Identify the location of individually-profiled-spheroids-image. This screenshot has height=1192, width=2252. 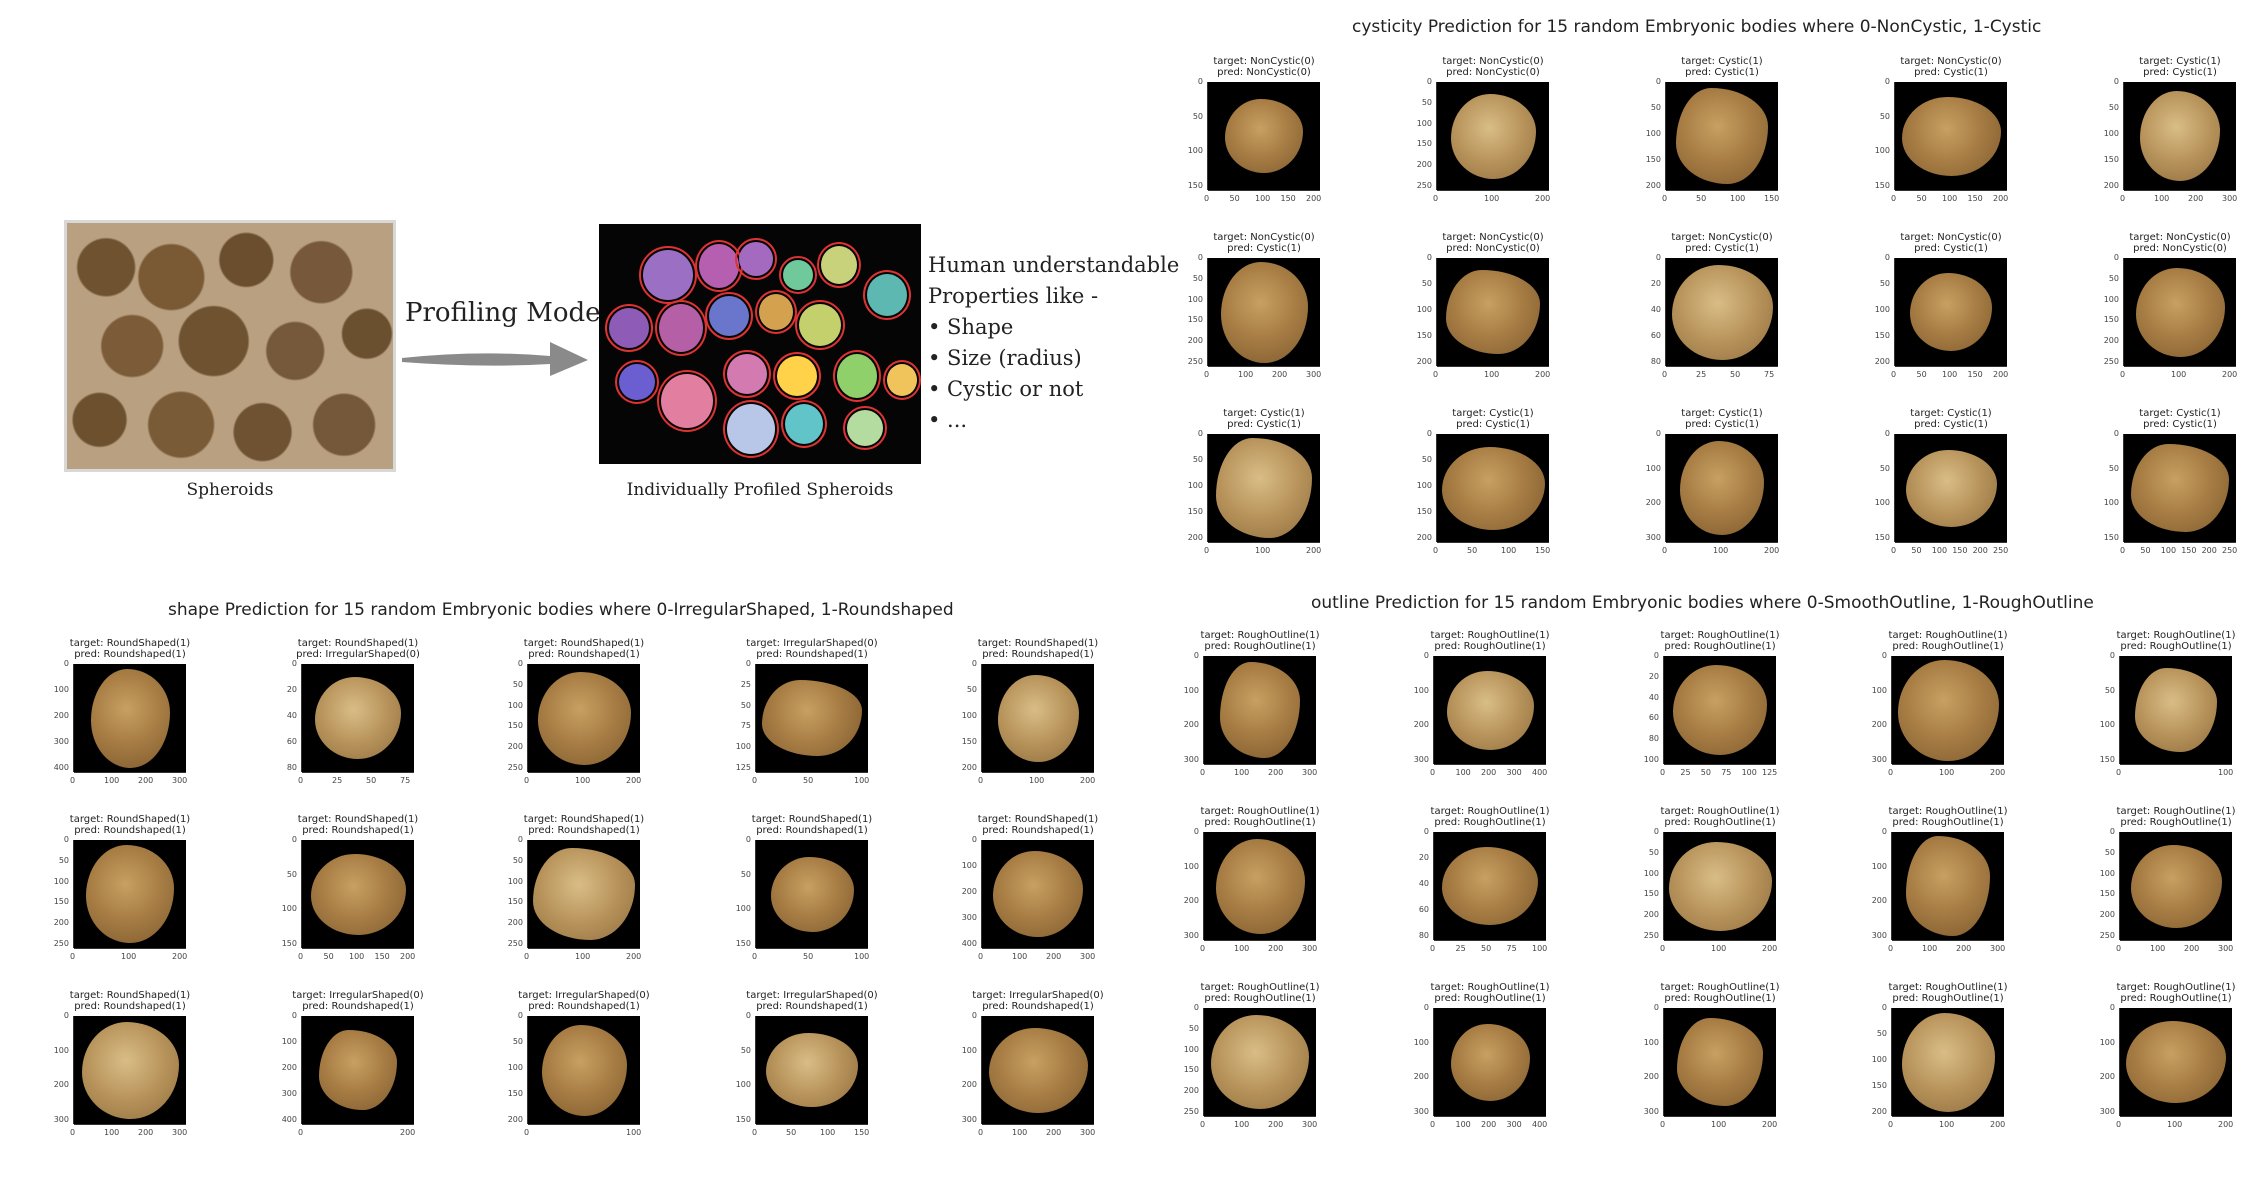
(760, 344).